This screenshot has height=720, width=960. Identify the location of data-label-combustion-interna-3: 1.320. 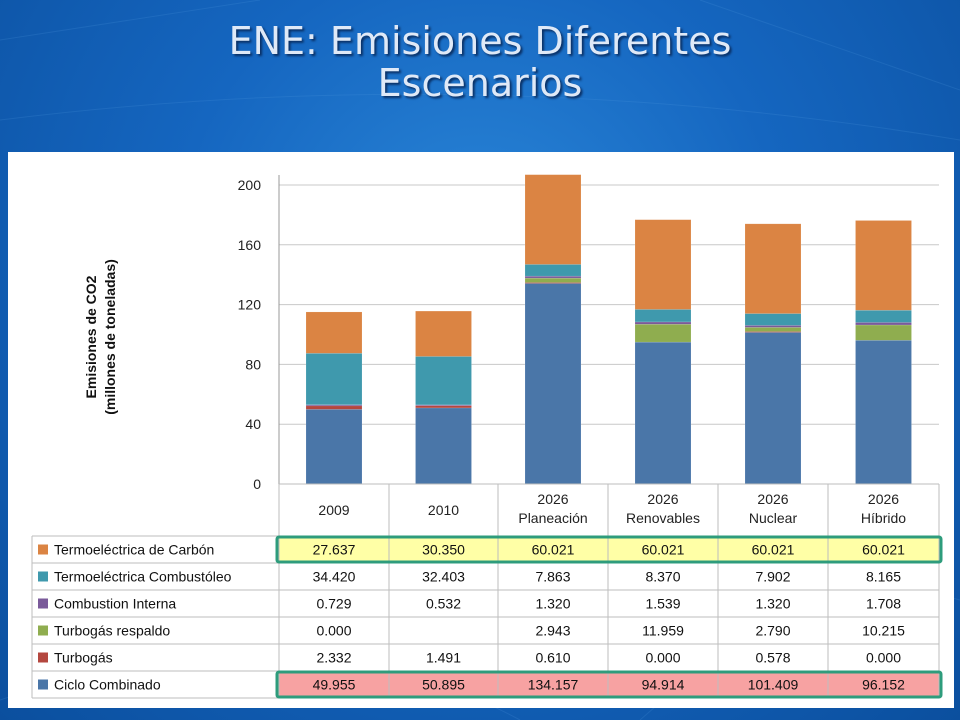
(552, 604).